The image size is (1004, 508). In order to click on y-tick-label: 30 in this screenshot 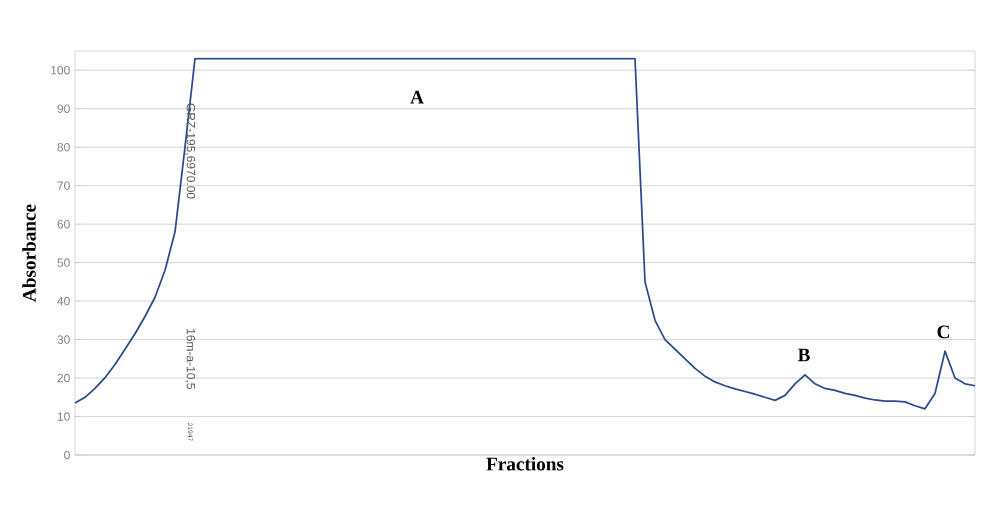, I will do `click(63, 339)`.